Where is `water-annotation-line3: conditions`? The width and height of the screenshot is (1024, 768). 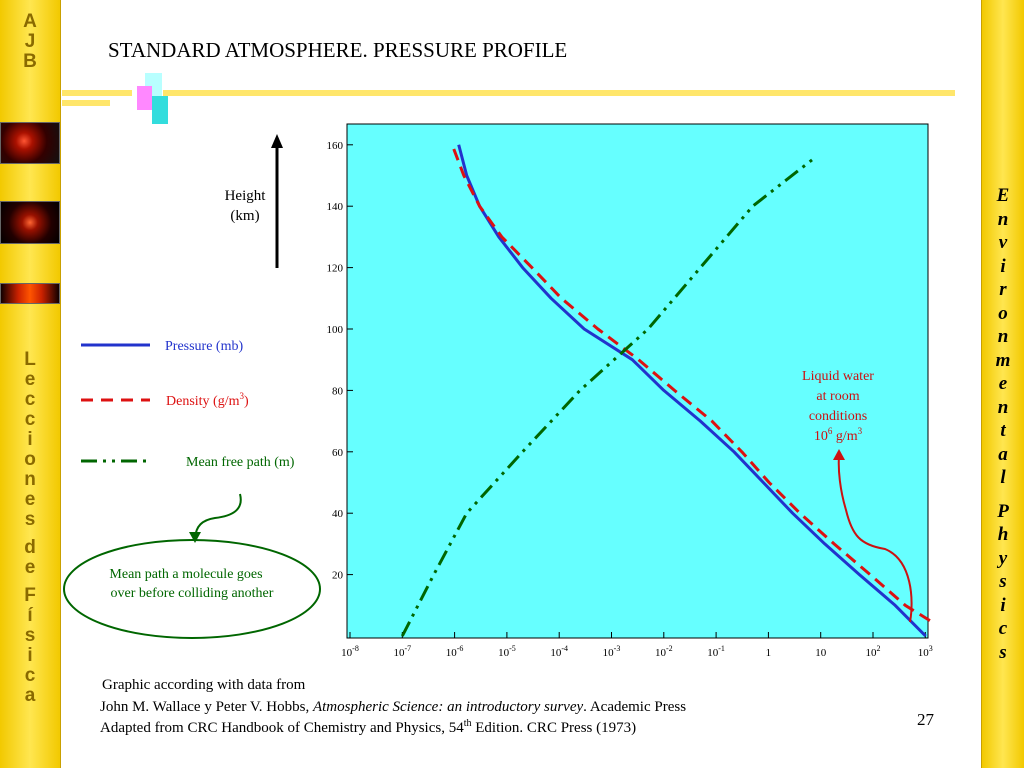
water-annotation-line3: conditions is located at coordinates (838, 416).